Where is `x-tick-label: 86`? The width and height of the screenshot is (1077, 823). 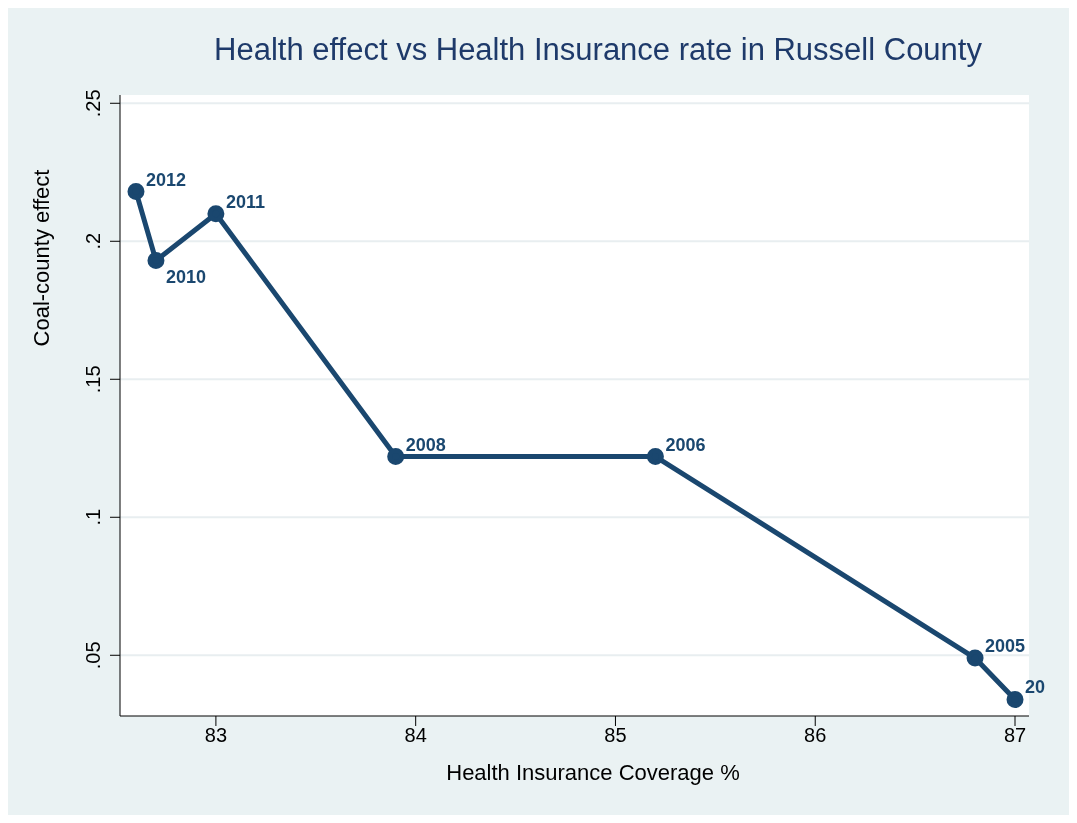
x-tick-label: 86 is located at coordinates (815, 735).